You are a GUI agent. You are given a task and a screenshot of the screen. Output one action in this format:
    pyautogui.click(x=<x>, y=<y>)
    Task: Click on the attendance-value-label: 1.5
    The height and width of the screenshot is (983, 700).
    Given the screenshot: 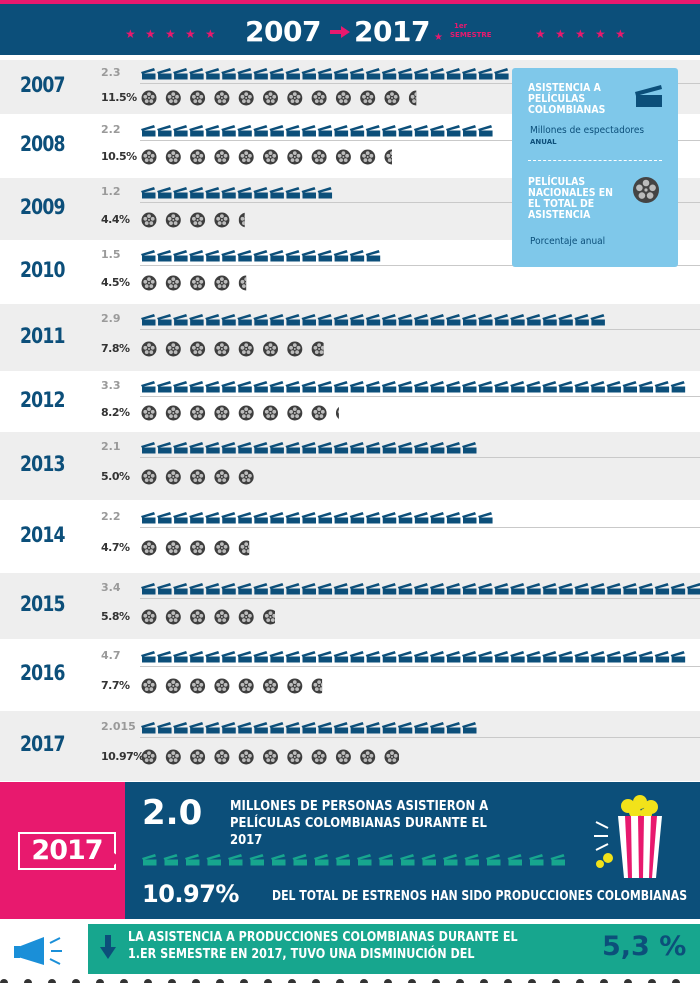 What is the action you would take?
    pyautogui.click(x=111, y=254)
    